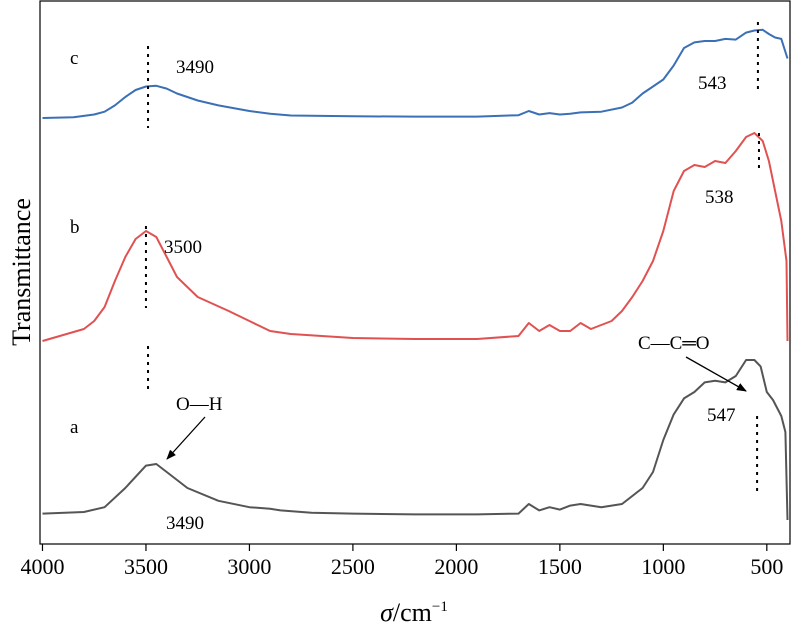 This screenshot has height=636, width=800. What do you see at coordinates (183, 247) in the screenshot?
I see `peak-label-b-3500: 3500` at bounding box center [183, 247].